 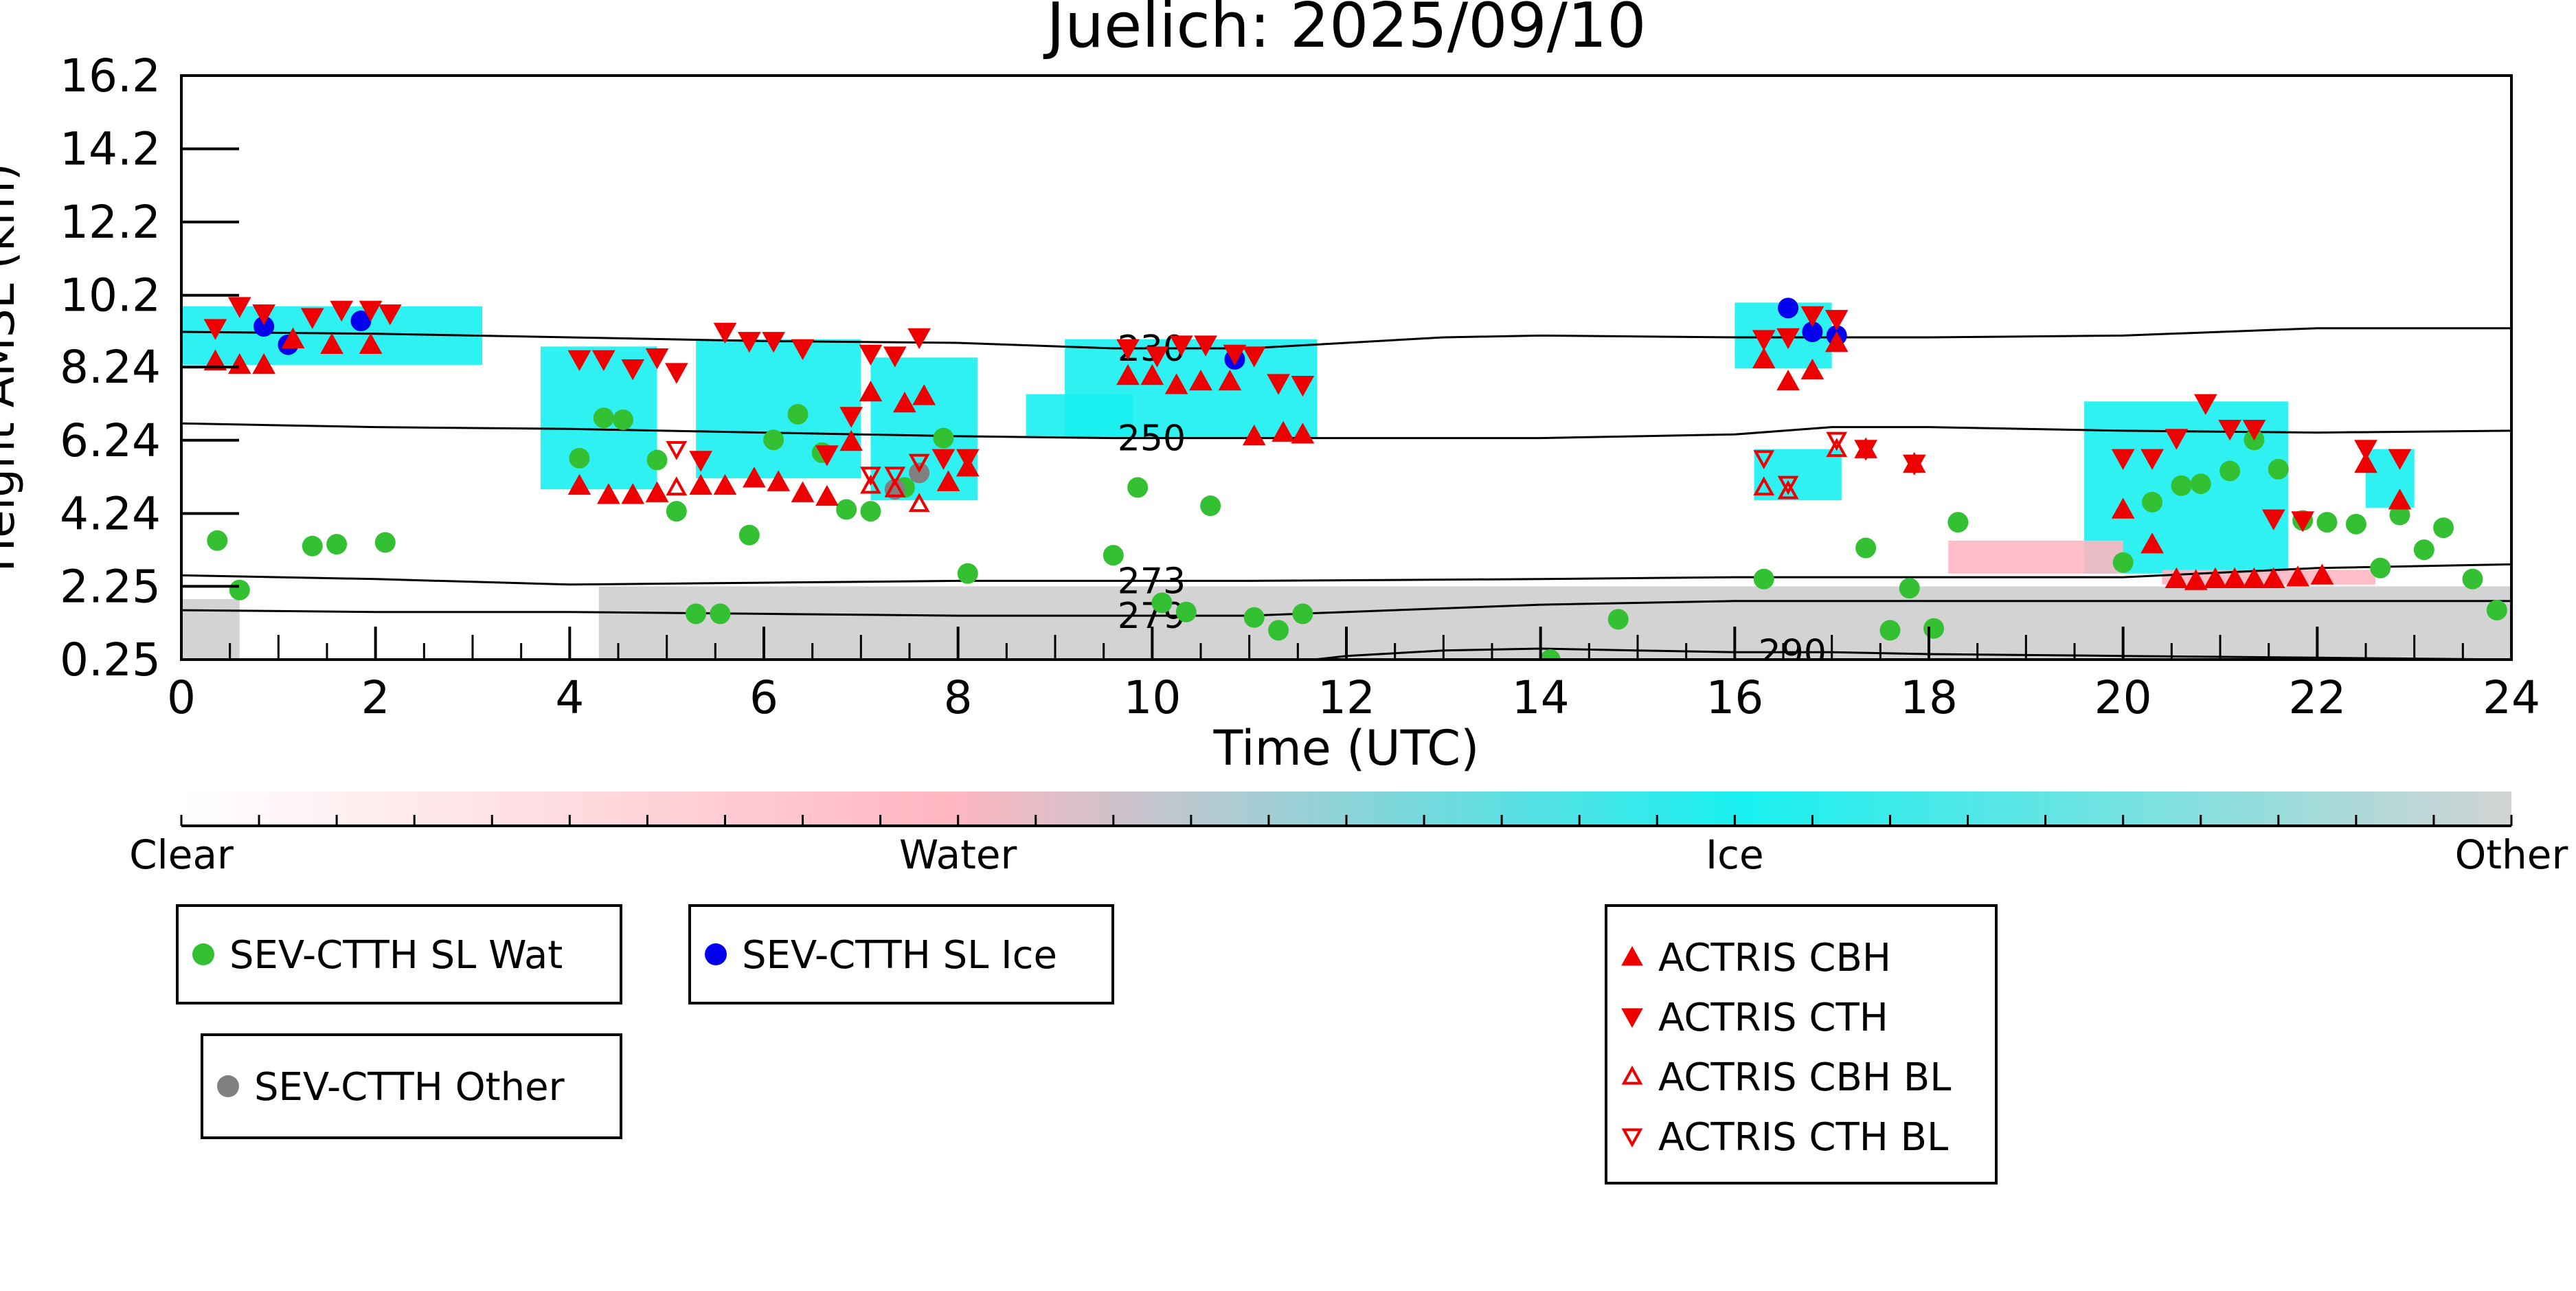 I want to click on x-tick-label: 24, so click(x=2511, y=697).